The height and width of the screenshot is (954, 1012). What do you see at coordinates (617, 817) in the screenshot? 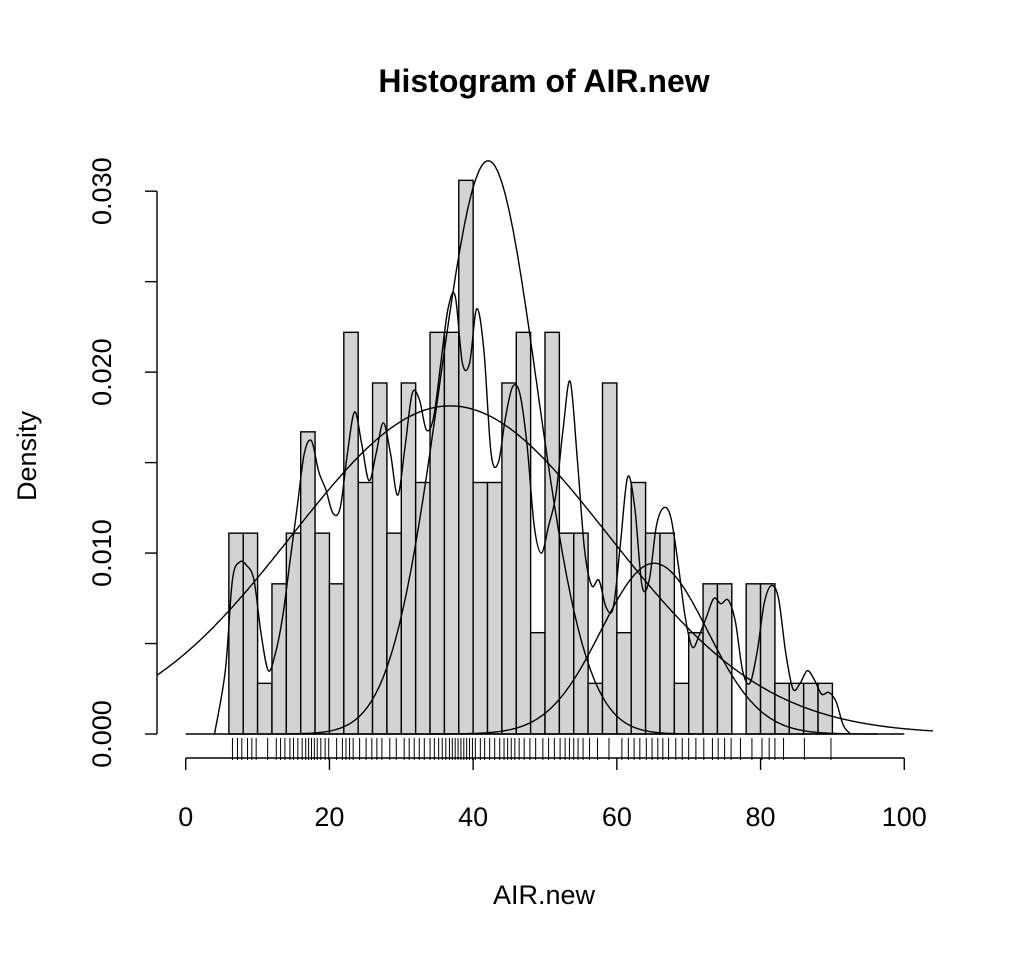
I see `x-tick-label: 60` at bounding box center [617, 817].